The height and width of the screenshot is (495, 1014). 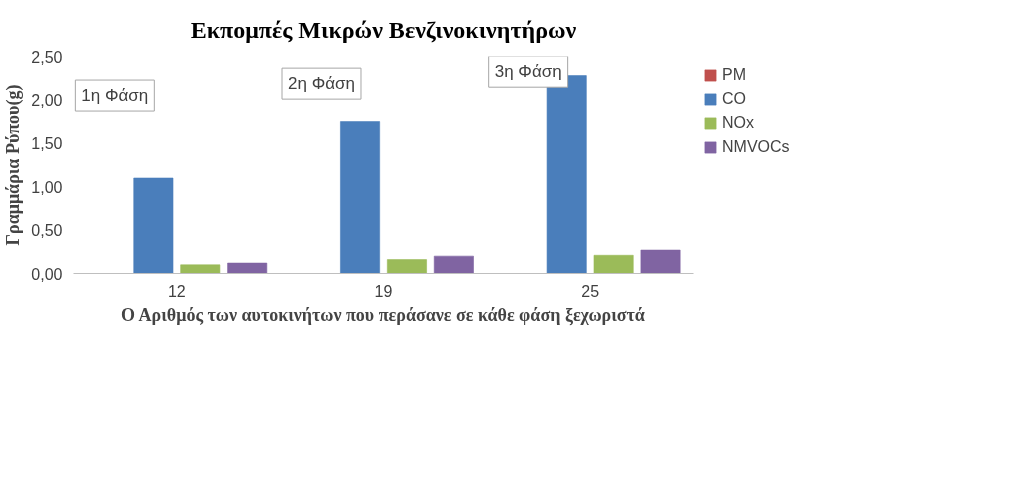 I want to click on y-tick-label: 2,50, so click(x=47, y=57).